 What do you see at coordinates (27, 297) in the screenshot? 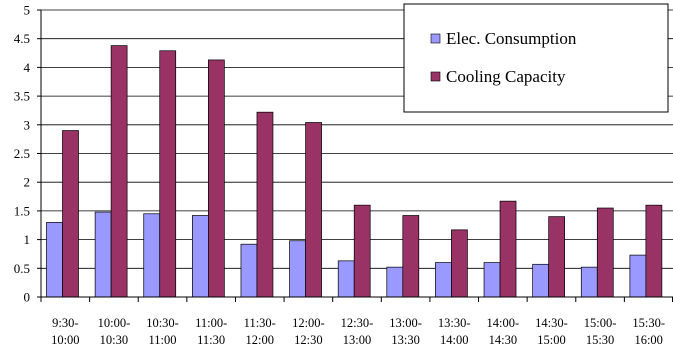
I see `y-tick-label: 0` at bounding box center [27, 297].